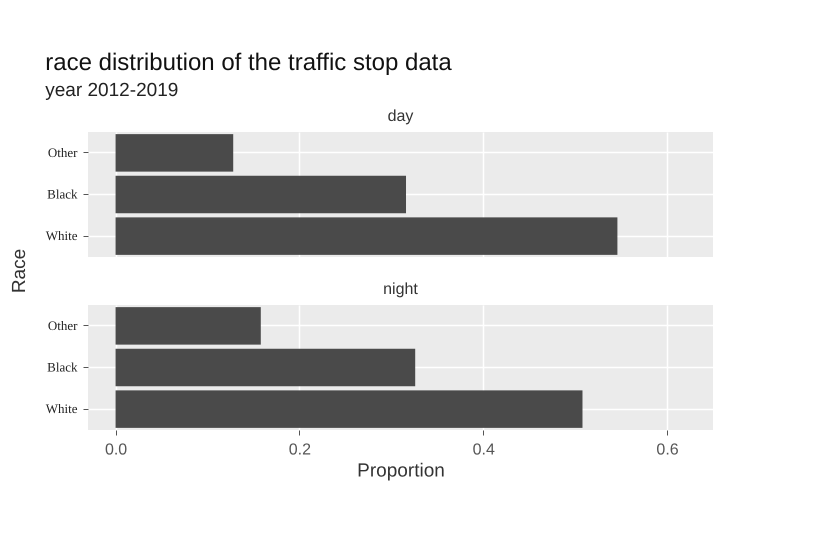 The height and width of the screenshot is (542, 822). Describe the element at coordinates (667, 449) in the screenshot. I see `x-tick-label: 0.6` at that location.